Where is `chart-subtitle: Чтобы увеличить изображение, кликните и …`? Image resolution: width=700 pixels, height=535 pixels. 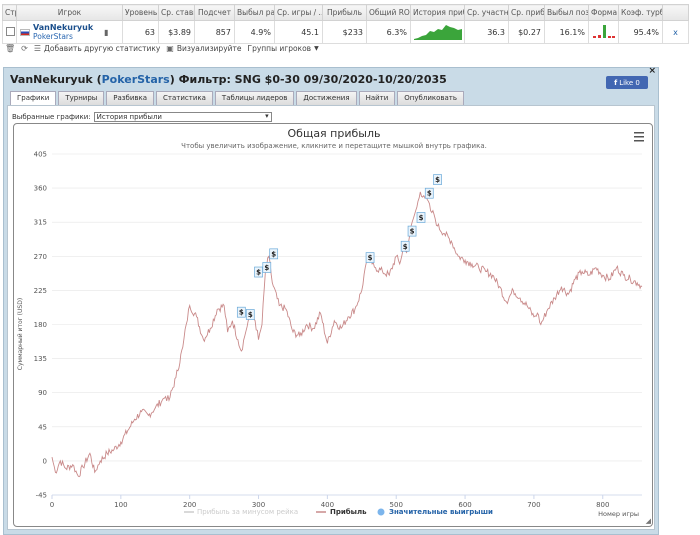
chart-subtitle: Чтобы увеличить изображение, кликните и … is located at coordinates (334, 146).